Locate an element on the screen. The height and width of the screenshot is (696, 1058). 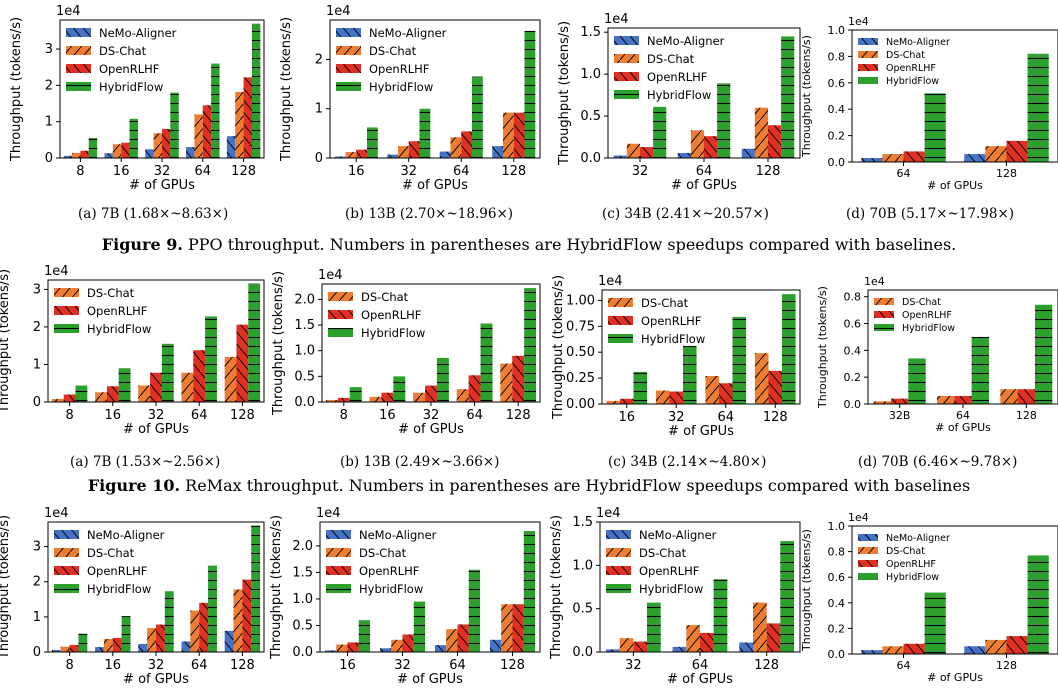
y-tick-label: 1.5 is located at coordinates (304, 325).